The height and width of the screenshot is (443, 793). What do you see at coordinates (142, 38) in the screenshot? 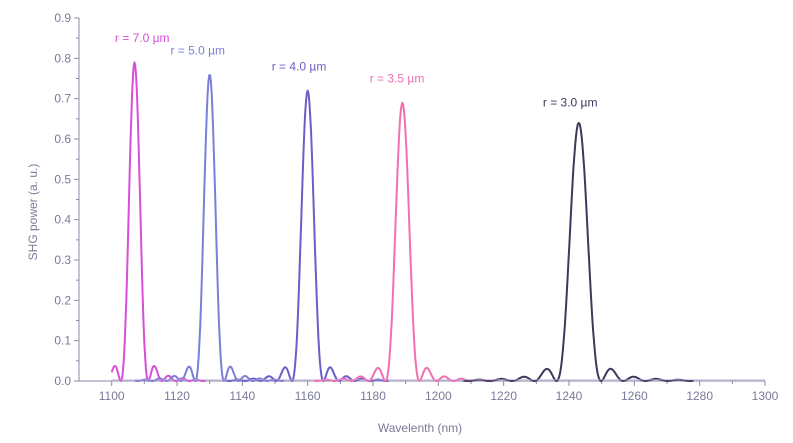
I see `series-label: r = 7.0 µm` at bounding box center [142, 38].